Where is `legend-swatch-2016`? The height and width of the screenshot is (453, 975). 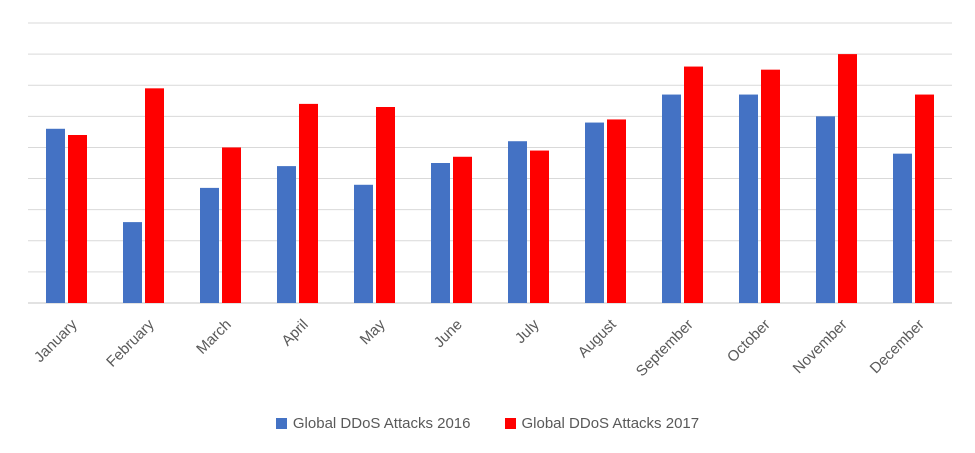 legend-swatch-2016 is located at coordinates (281, 423).